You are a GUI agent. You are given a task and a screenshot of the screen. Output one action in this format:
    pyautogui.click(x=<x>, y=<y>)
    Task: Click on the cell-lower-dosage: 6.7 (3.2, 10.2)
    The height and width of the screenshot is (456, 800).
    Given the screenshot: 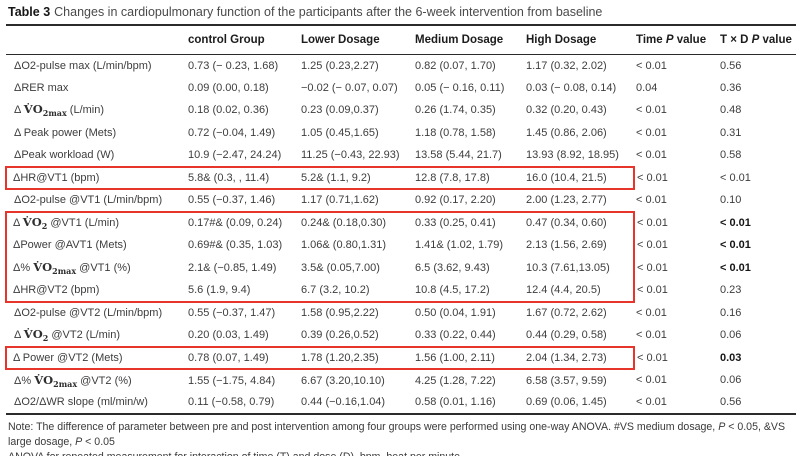 What is the action you would take?
    pyautogui.click(x=356, y=291)
    